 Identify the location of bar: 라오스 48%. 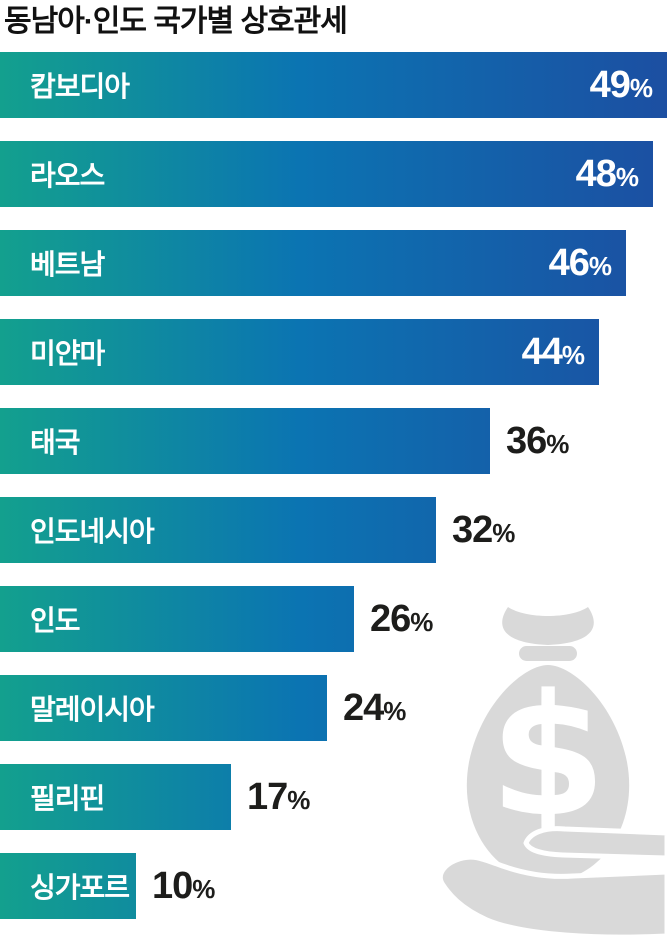
(326, 174).